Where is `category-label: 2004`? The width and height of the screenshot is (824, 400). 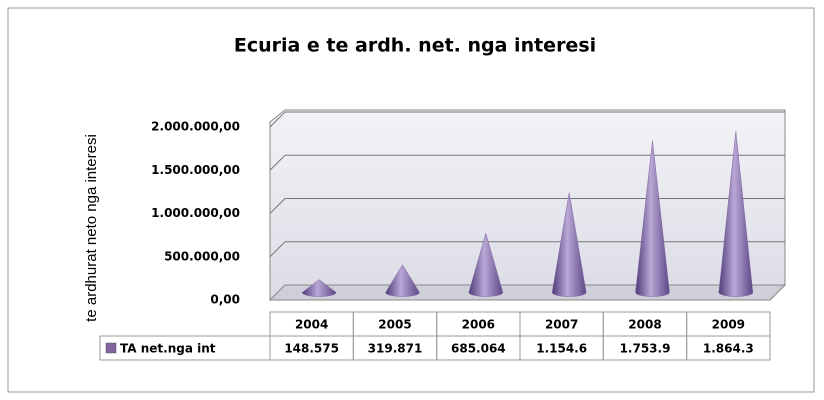 category-label: 2004 is located at coordinates (311, 325).